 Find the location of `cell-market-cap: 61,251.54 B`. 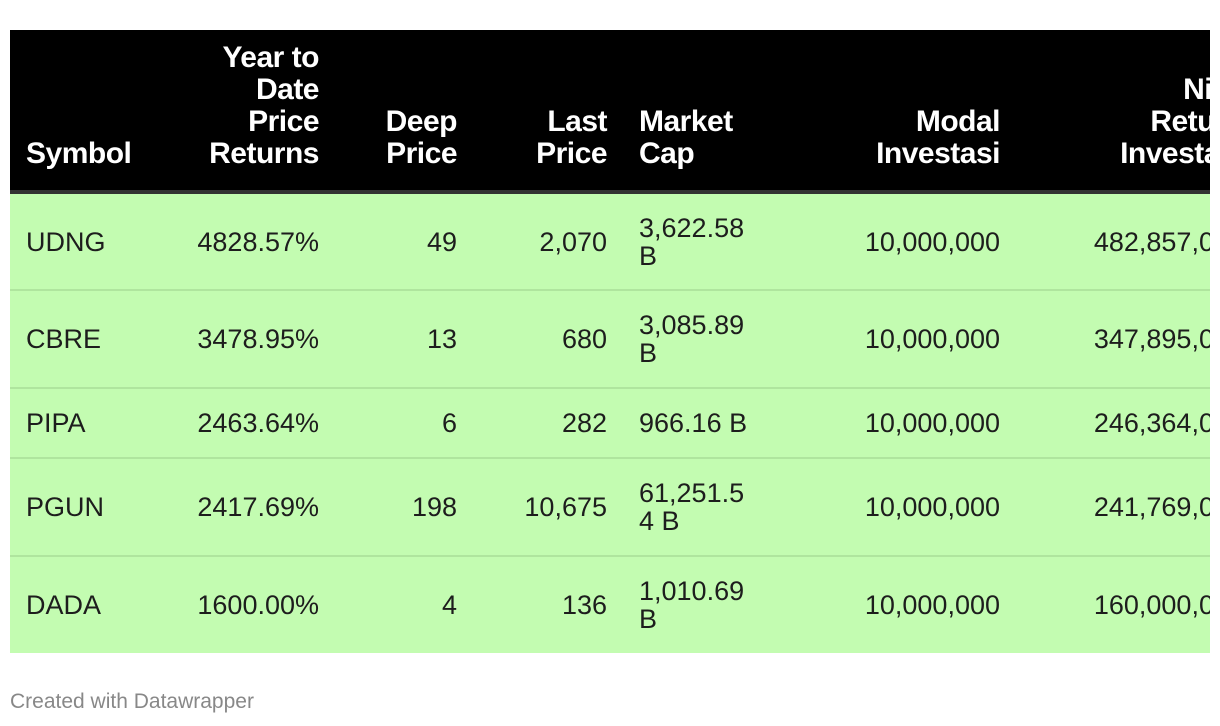

cell-market-cap: 61,251.54 B is located at coordinates (697, 506).